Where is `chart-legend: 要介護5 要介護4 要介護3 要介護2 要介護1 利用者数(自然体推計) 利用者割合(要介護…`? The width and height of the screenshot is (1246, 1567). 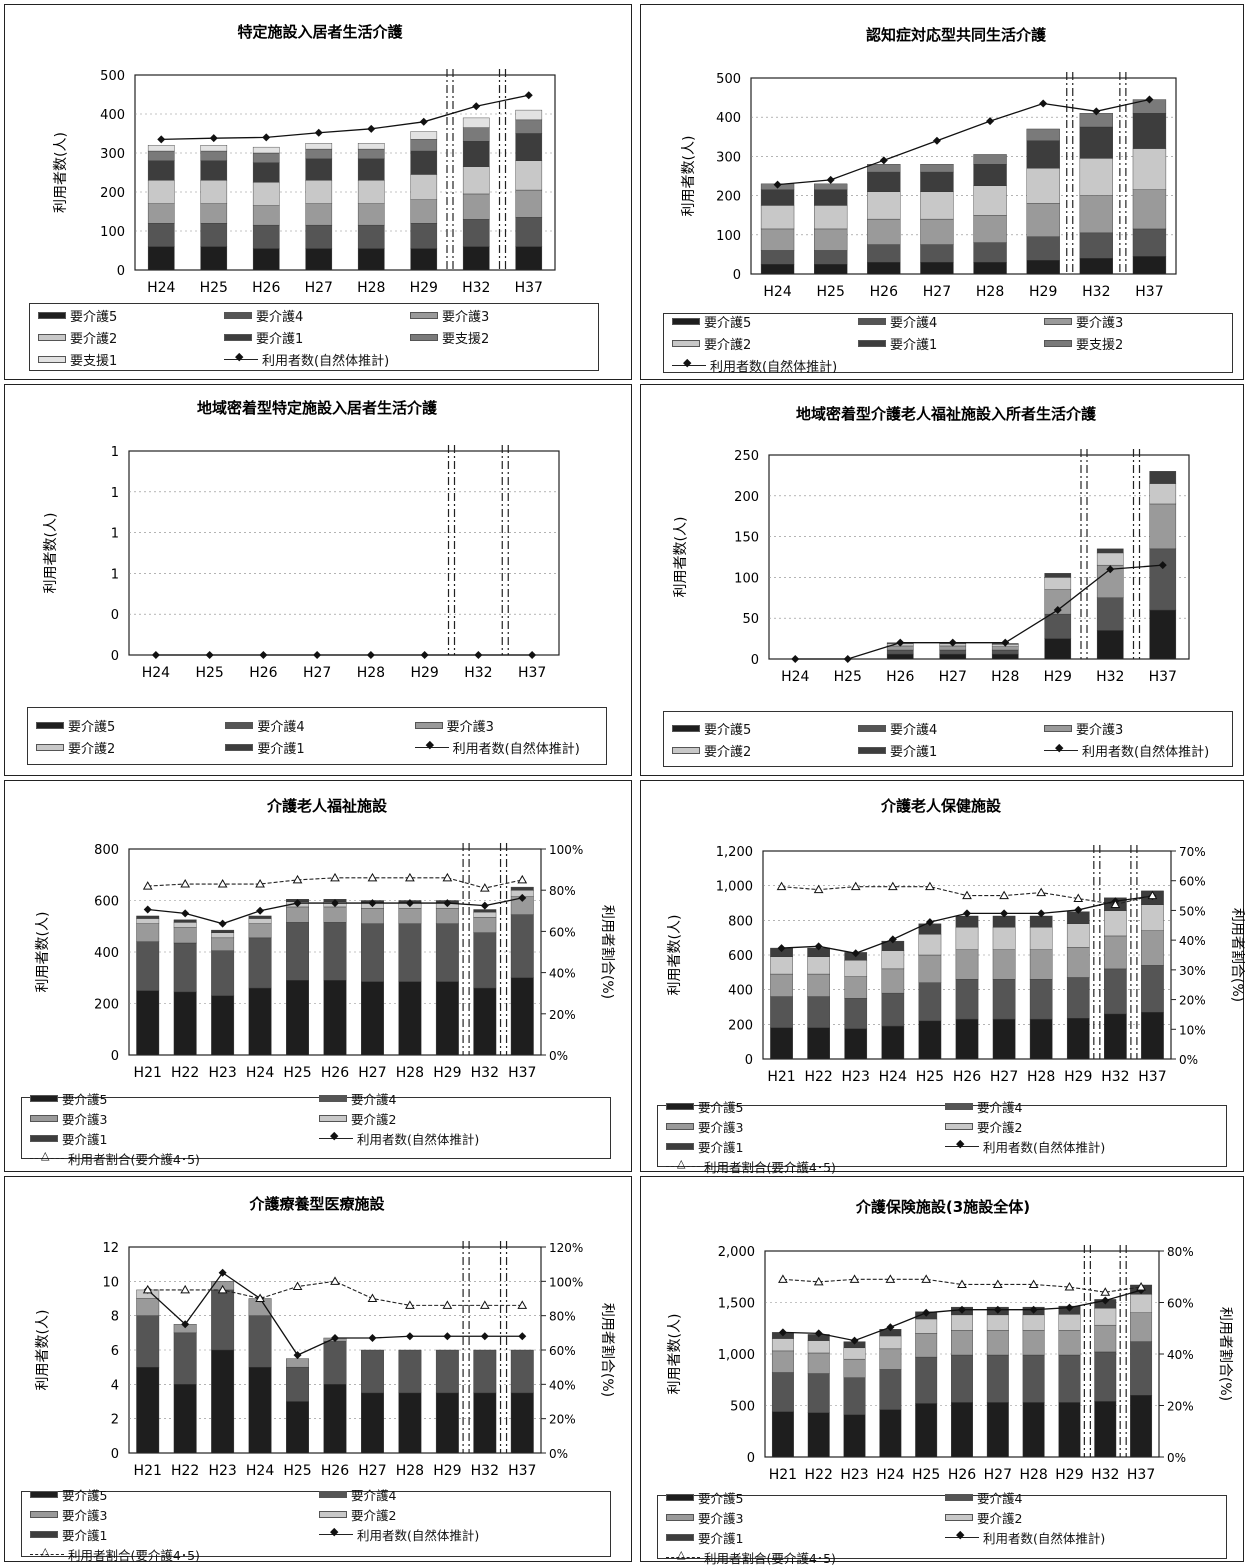 chart-legend: 要介護5 要介護4 要介護3 要介護2 要介護1 利用者数(自然体推計) 利用者割合(要介護… is located at coordinates (316, 1525).